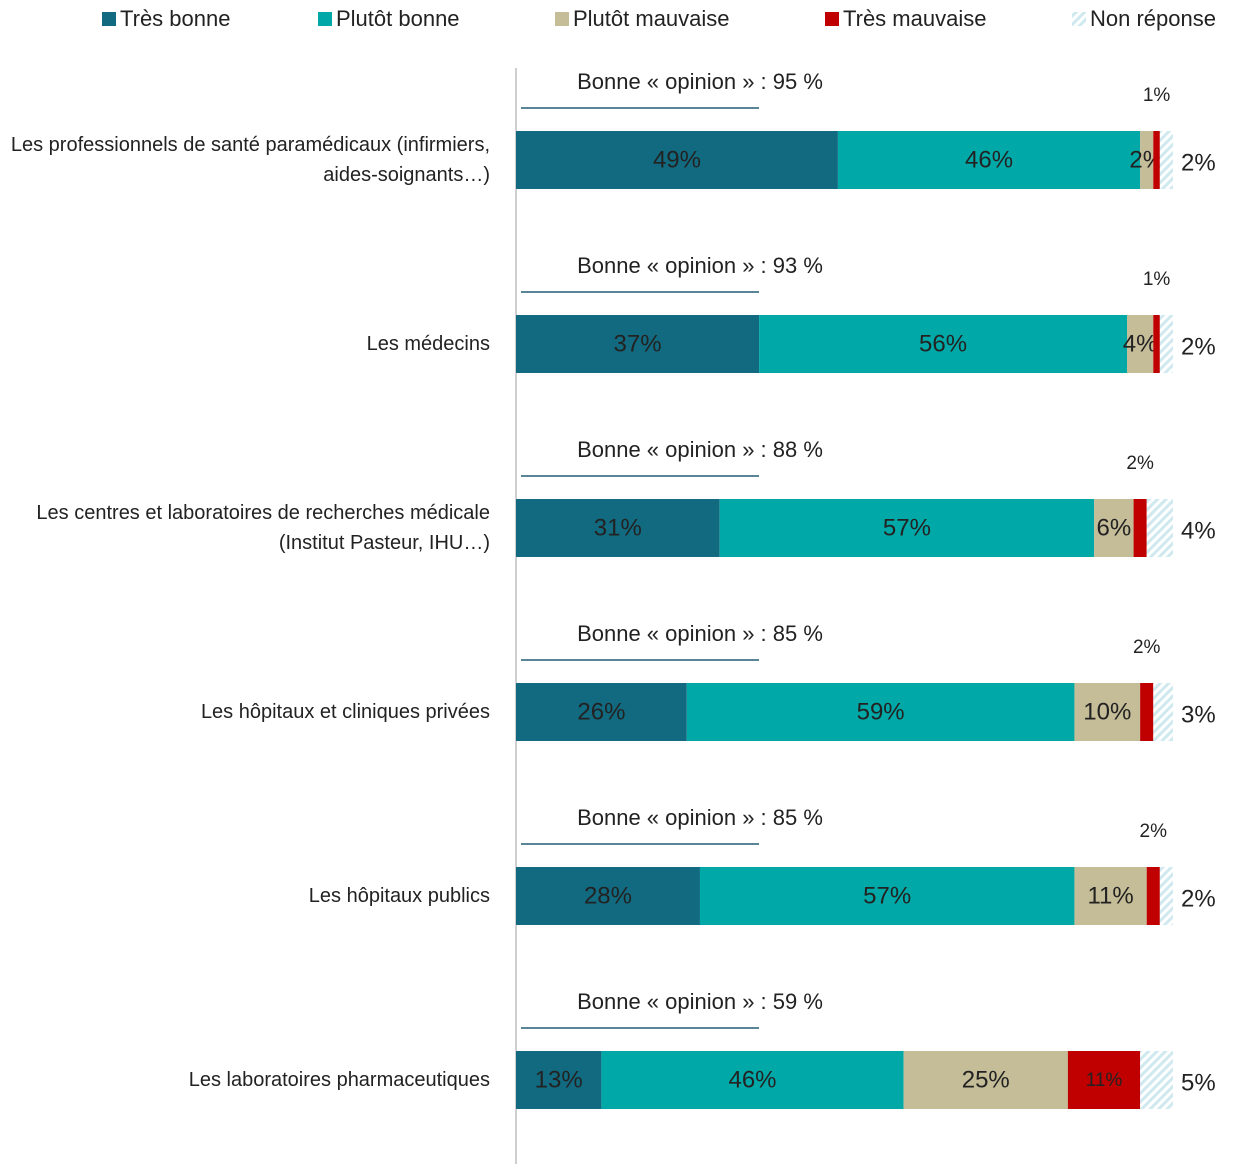 Image resolution: width=1253 pixels, height=1164 pixels. I want to click on annotation: Bonne « opinion » : 88 %, so click(700, 449).